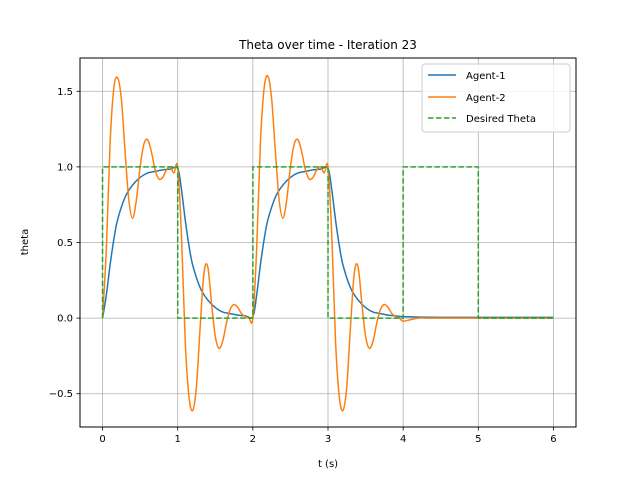 The height and width of the screenshot is (480, 640). I want to click on x-tick-label: 4, so click(403, 439).